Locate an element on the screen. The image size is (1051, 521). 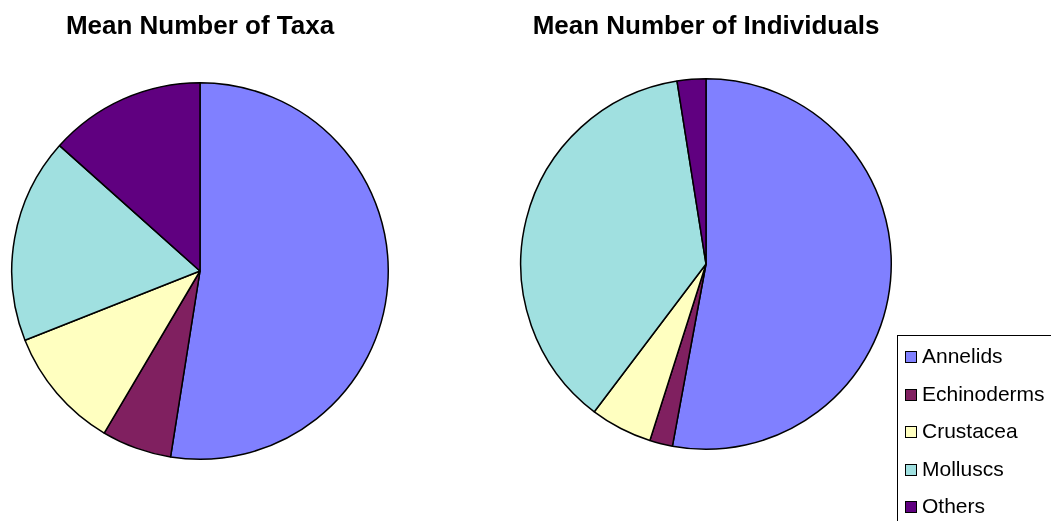
legend-label: Annelids is located at coordinates (962, 355).